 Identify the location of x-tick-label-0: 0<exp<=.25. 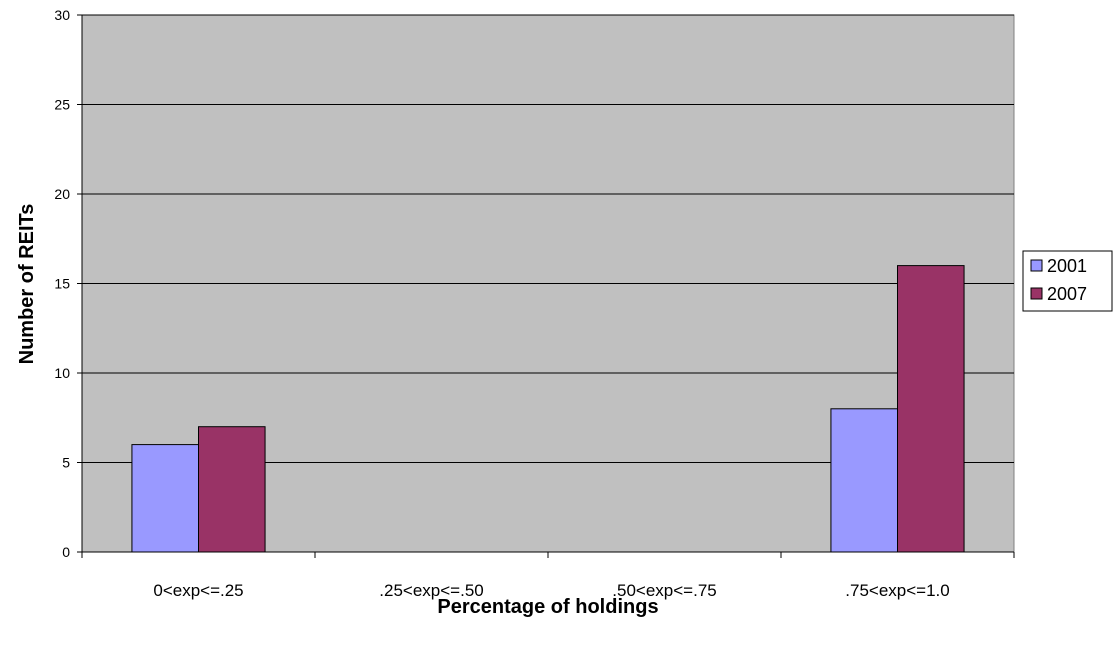
(198, 590).